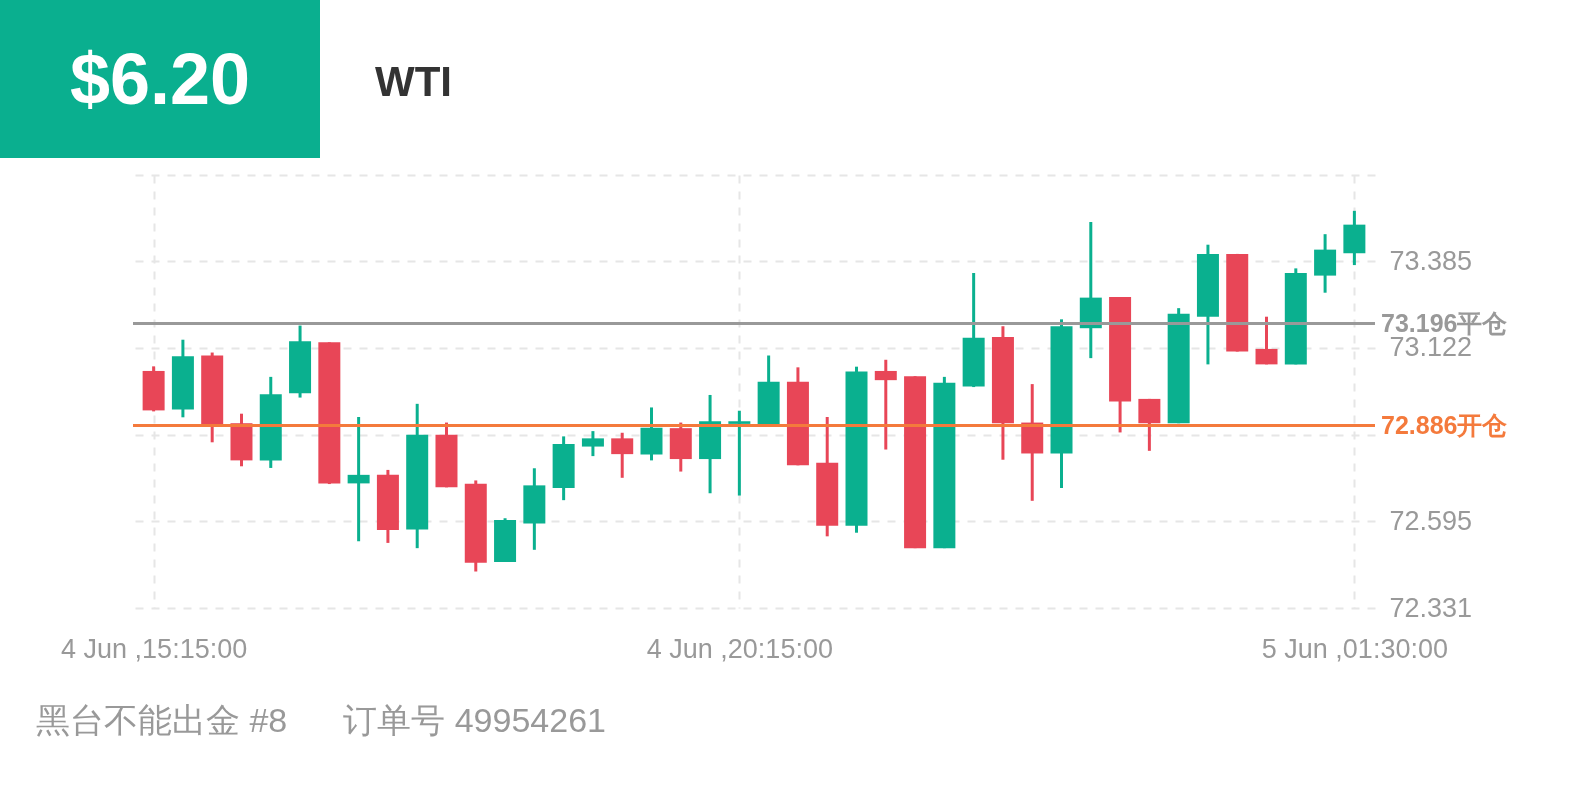 Image resolution: width=1583 pixels, height=791 pixels. Describe the element at coordinates (1444, 424) in the screenshot. I see `ref-line-label: 72.886开仓` at that location.